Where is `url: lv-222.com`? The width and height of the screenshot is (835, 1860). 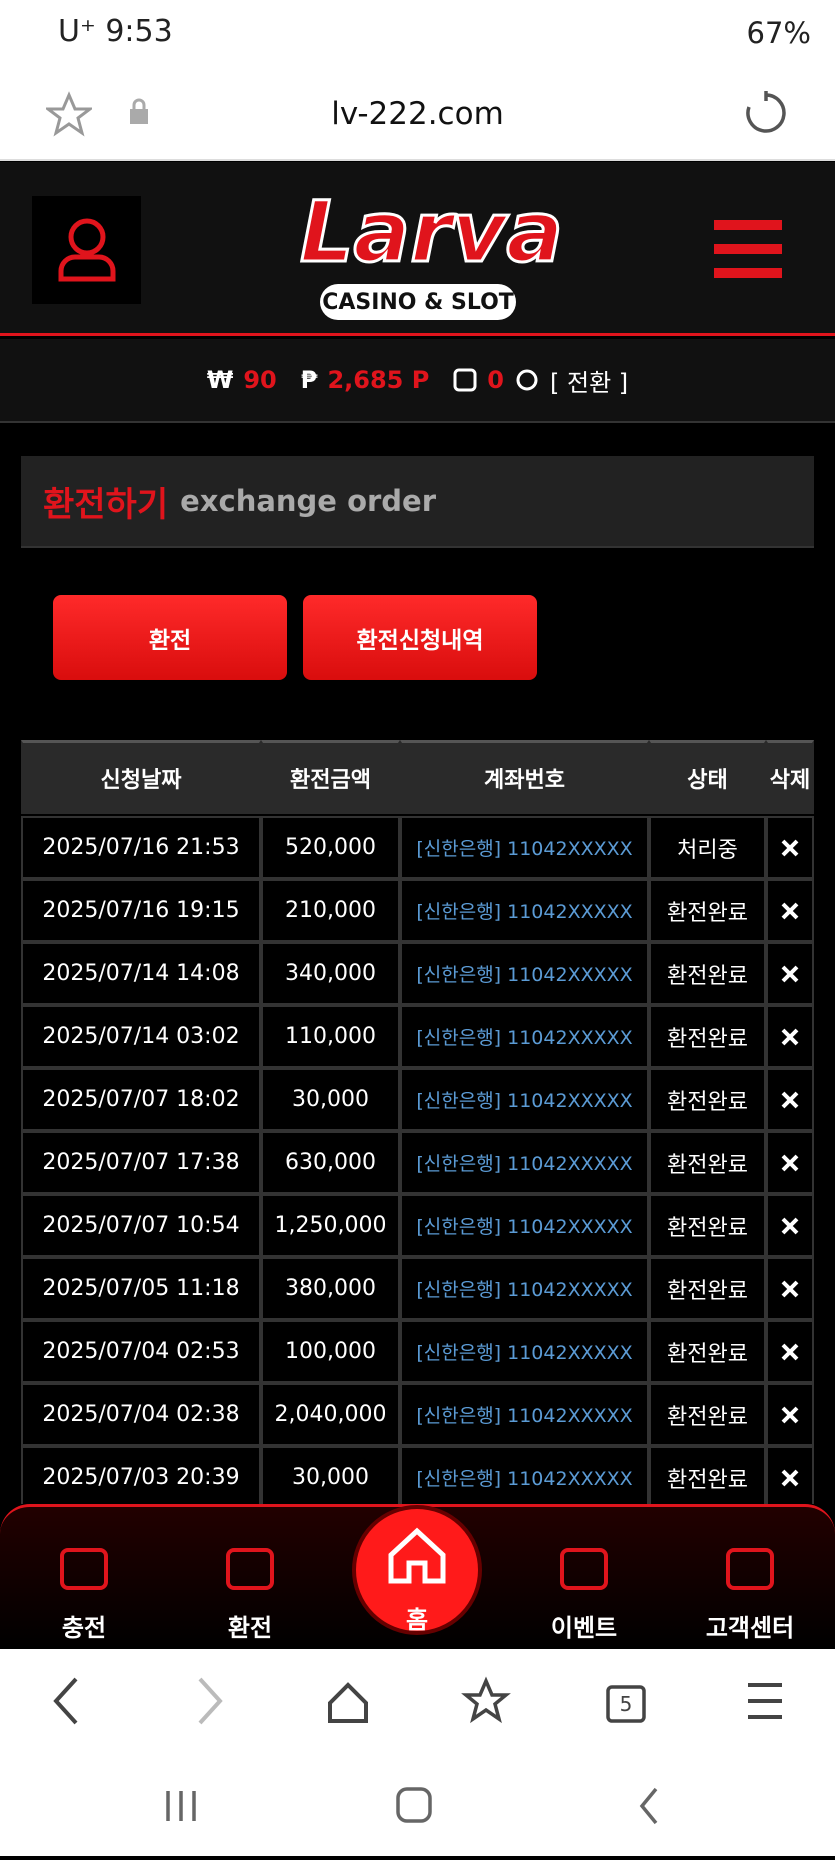 url: lv-222.com is located at coordinates (417, 114).